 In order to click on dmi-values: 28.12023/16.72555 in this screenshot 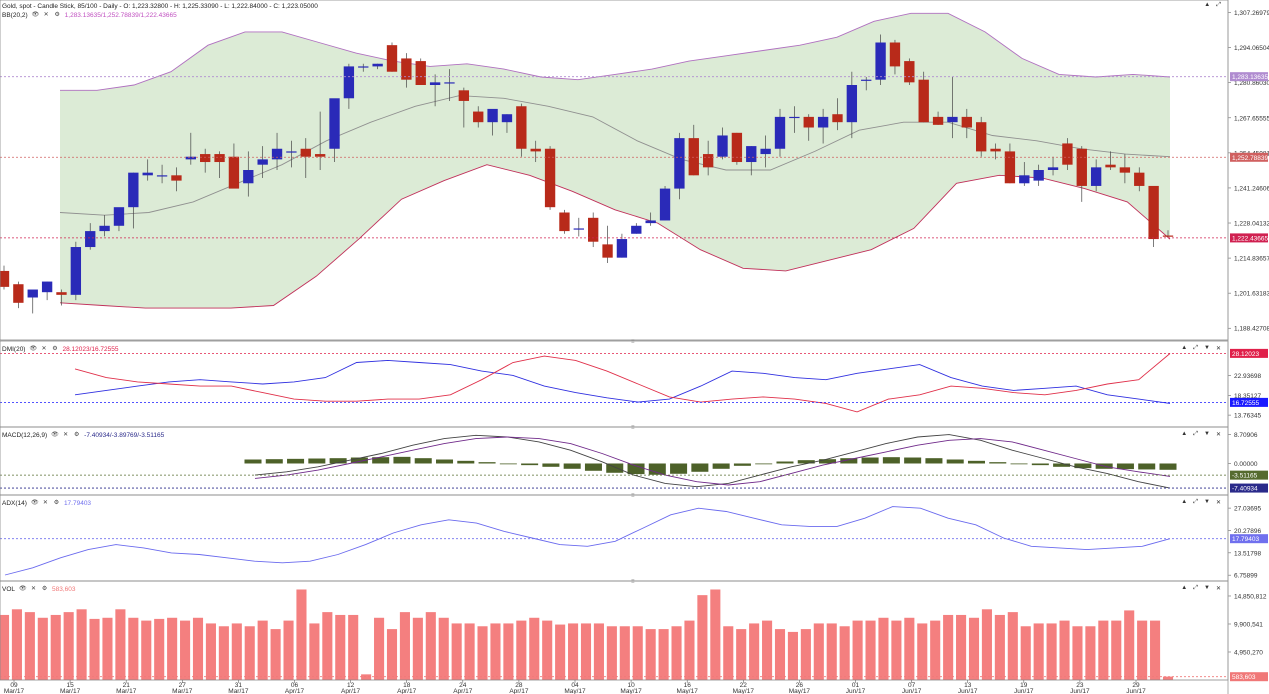, I will do `click(90, 349)`.